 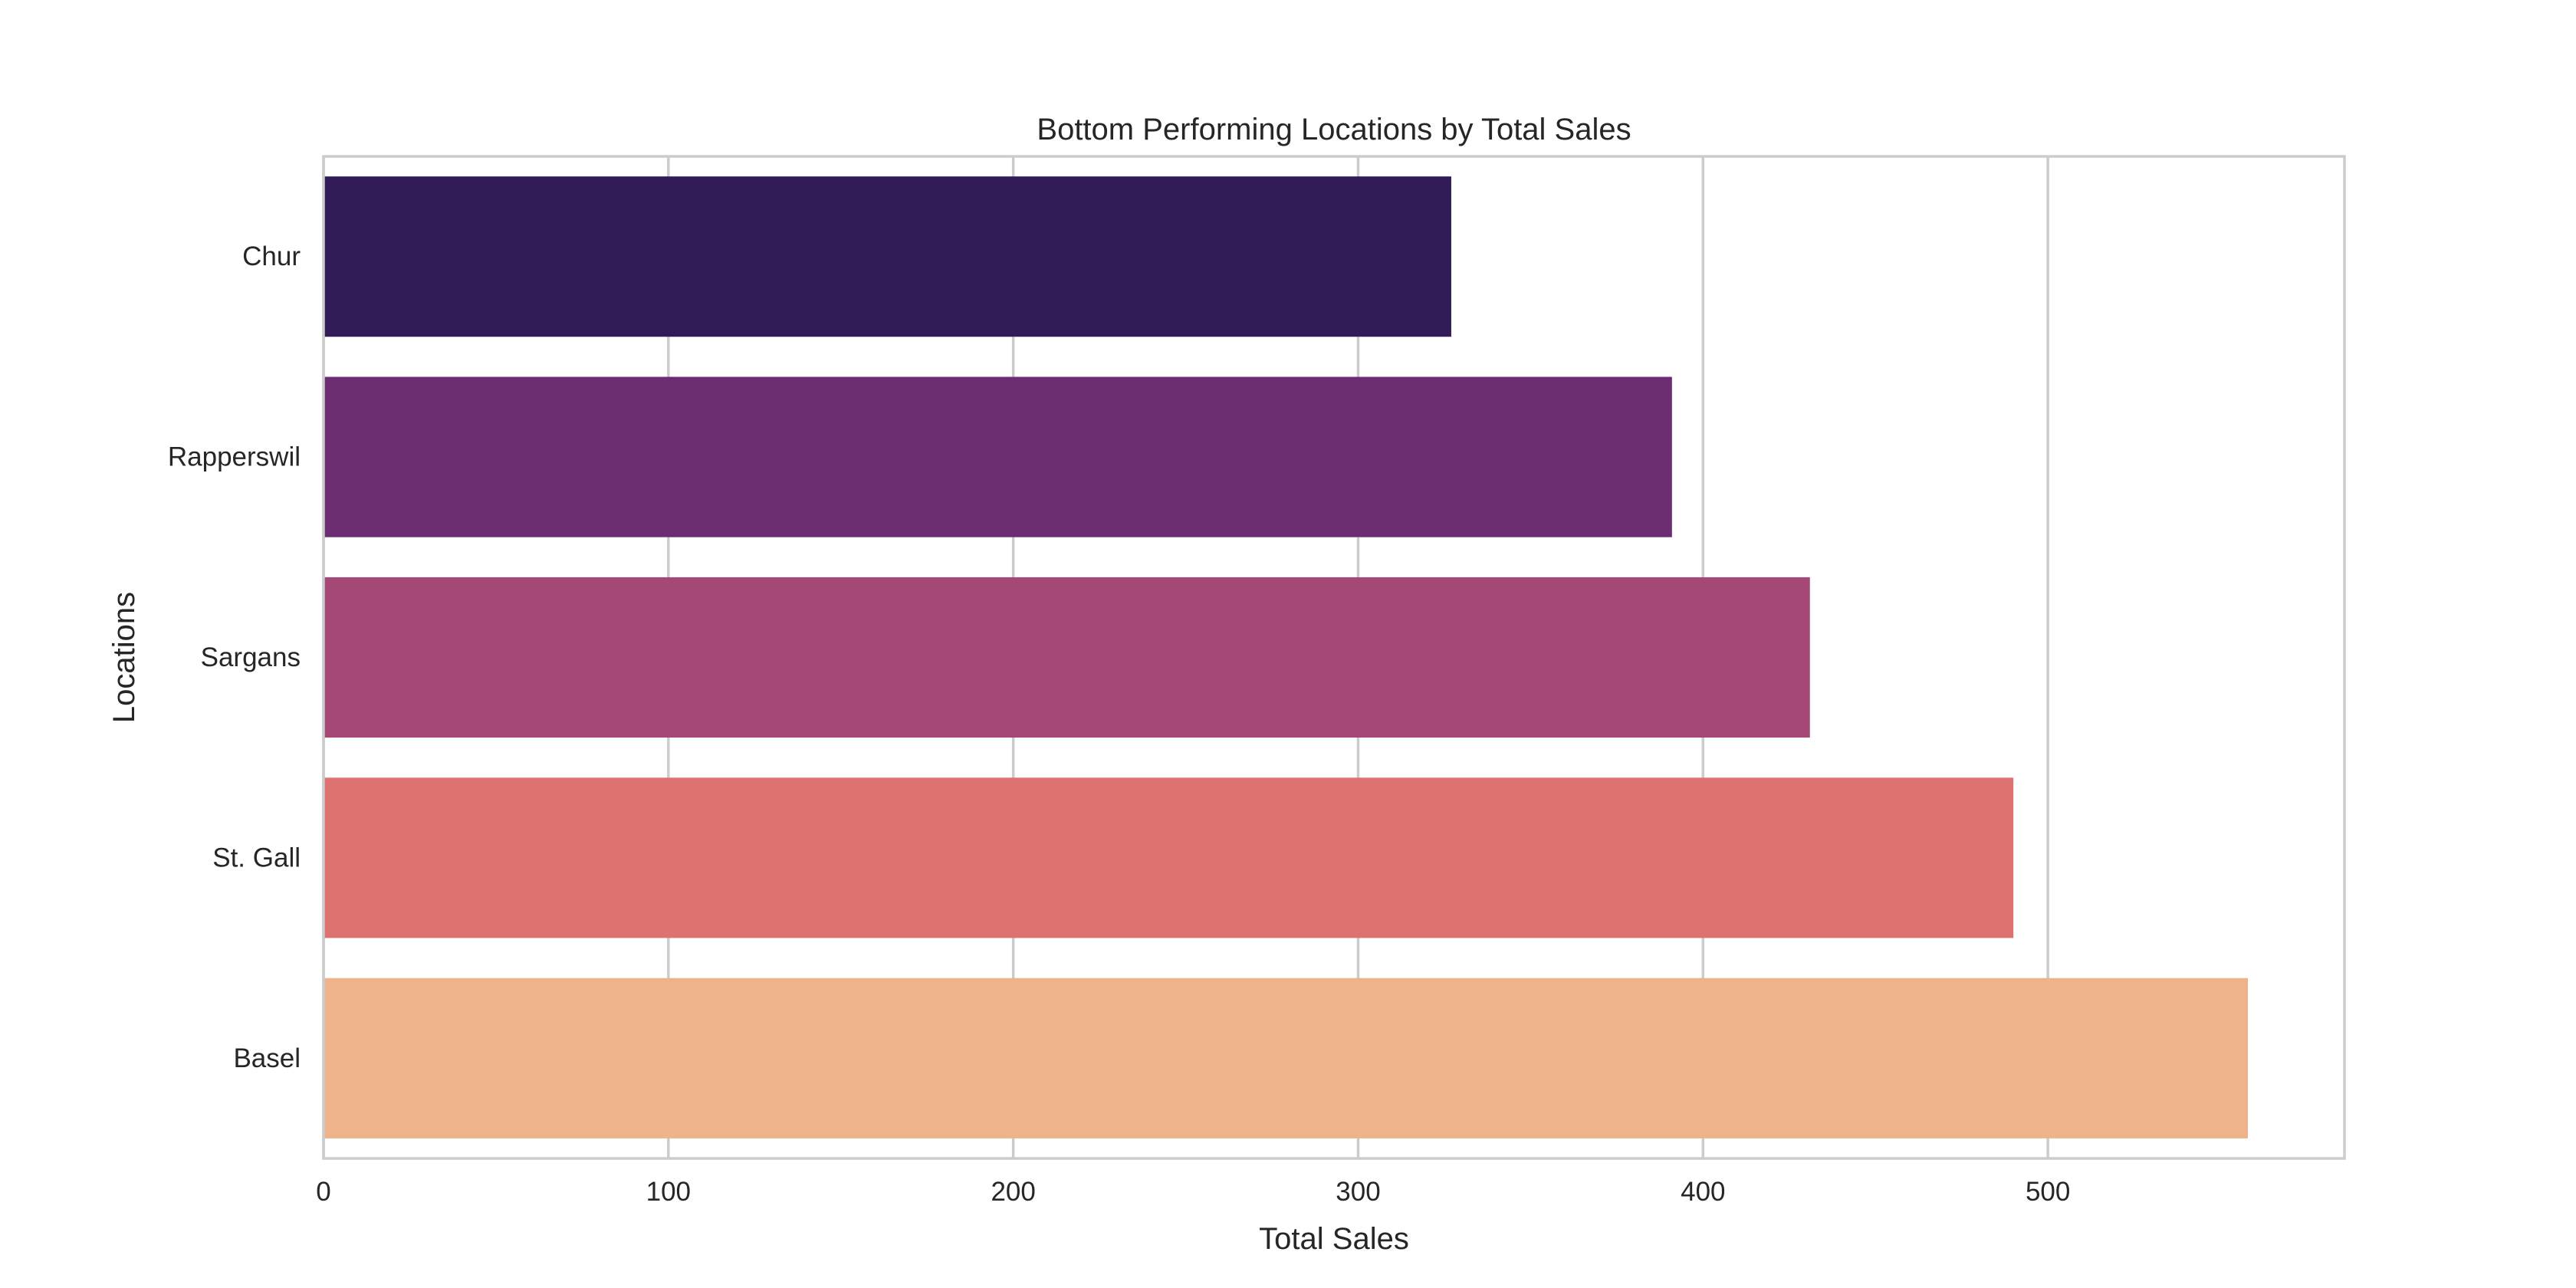 What do you see at coordinates (1067, 657) in the screenshot?
I see `bar-sargans` at bounding box center [1067, 657].